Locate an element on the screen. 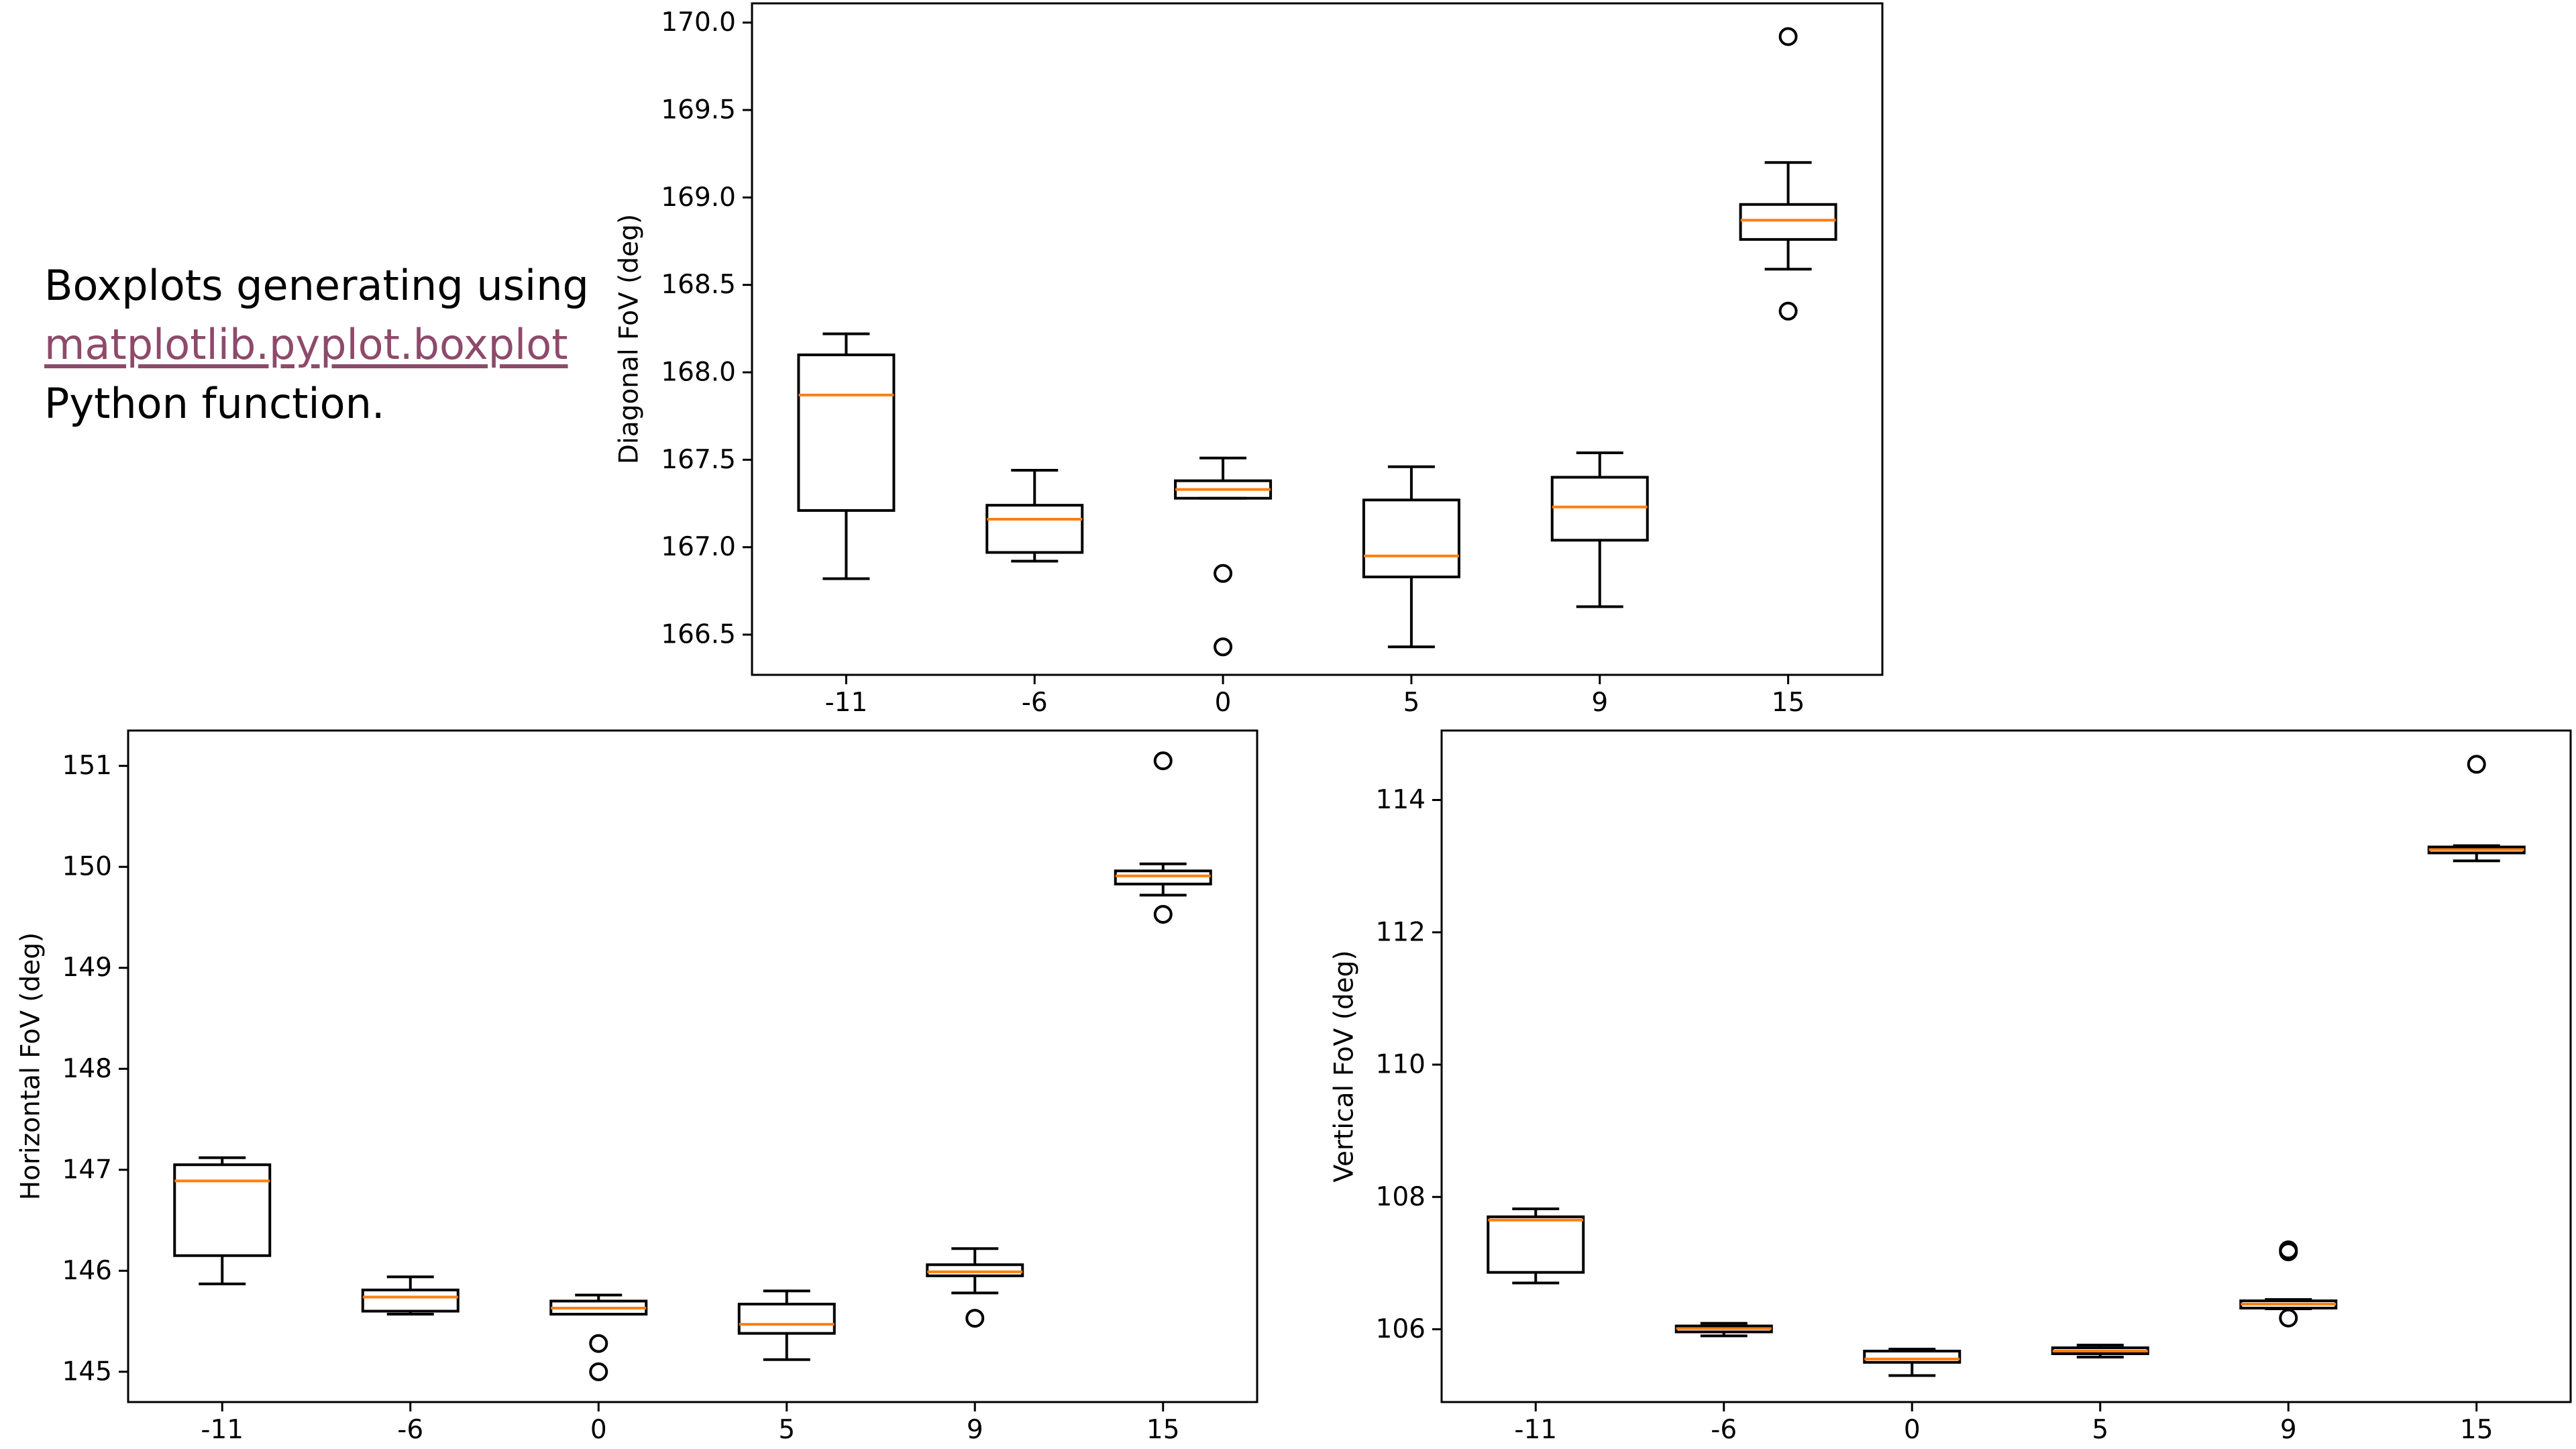  y-tick-label: 169.0 is located at coordinates (698, 197).